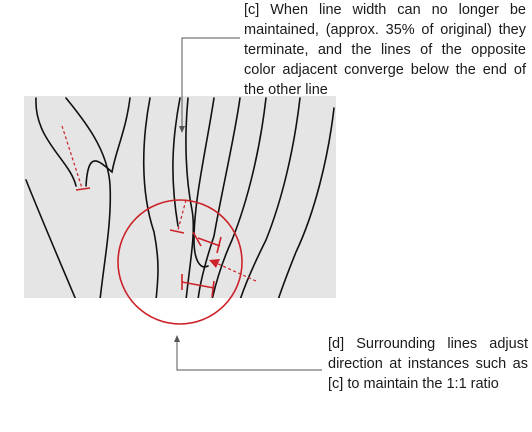 This screenshot has height=432, width=532. I want to click on termination-tick-center, so click(177, 231).